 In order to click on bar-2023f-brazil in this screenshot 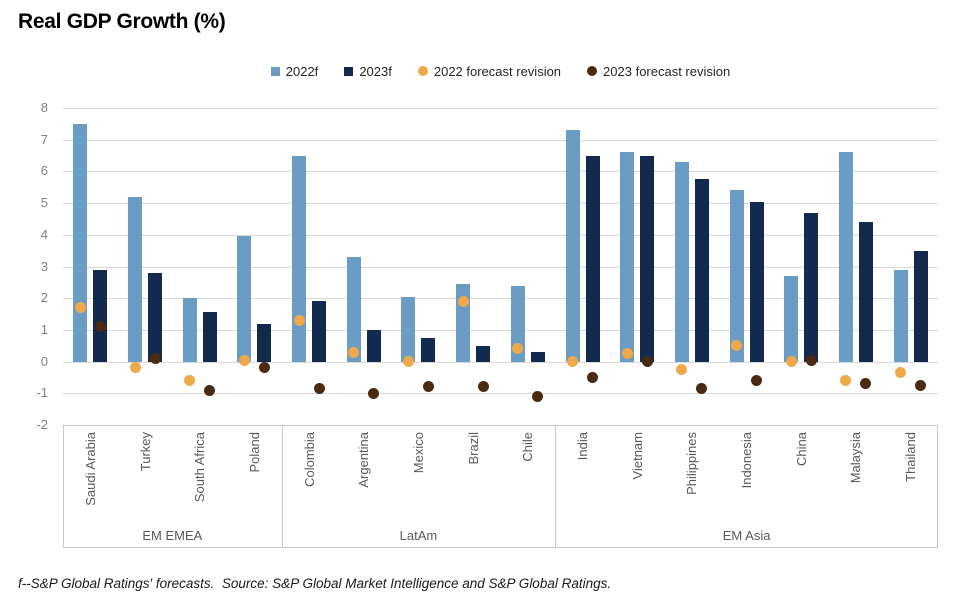, I will do `click(483, 353)`.